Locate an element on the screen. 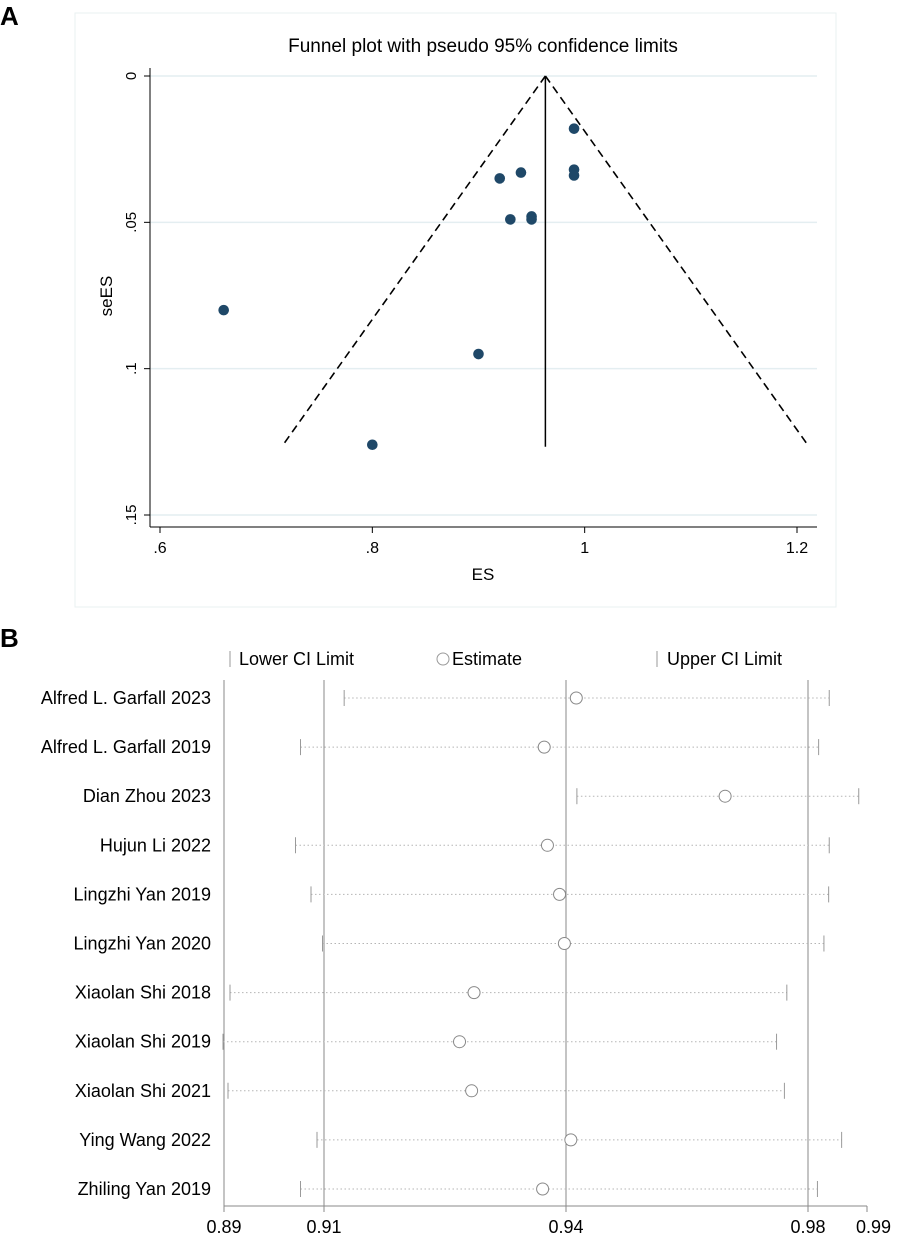 This screenshot has width=897, height=1241. forest-study-row: Xiaolan Shi 2021 is located at coordinates (430, 1091).